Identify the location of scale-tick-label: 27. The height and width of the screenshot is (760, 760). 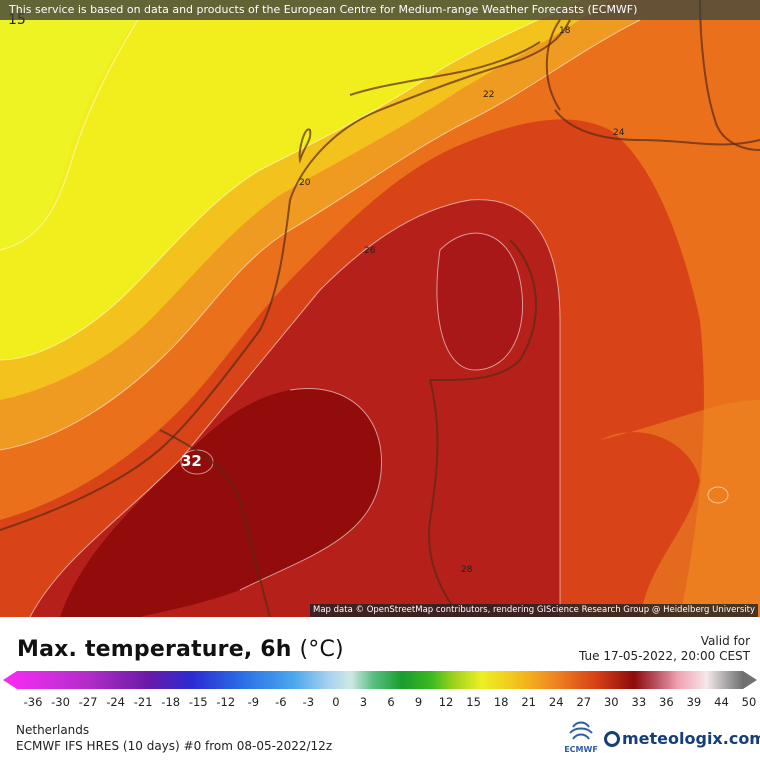
(584, 702).